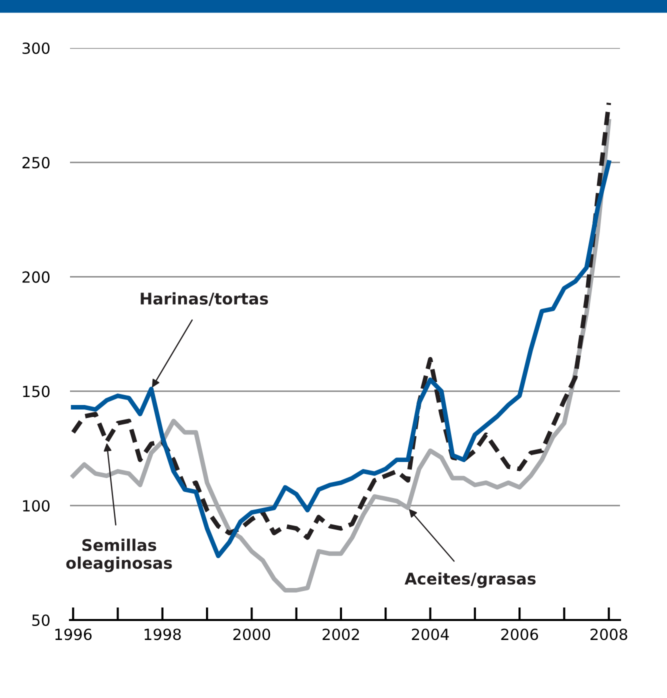 The width and height of the screenshot is (667, 698). Describe the element at coordinates (41, 620) in the screenshot. I see `y-tick-label: 50` at that location.